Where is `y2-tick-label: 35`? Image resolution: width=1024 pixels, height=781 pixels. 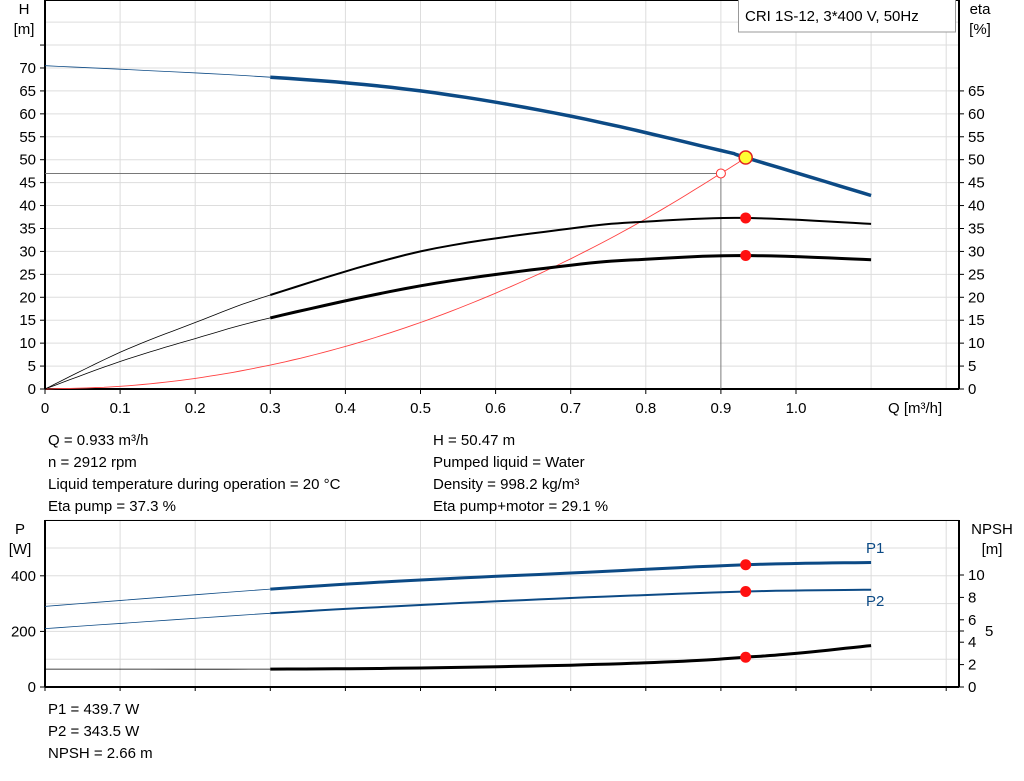
y2-tick-label: 35 is located at coordinates (976, 228).